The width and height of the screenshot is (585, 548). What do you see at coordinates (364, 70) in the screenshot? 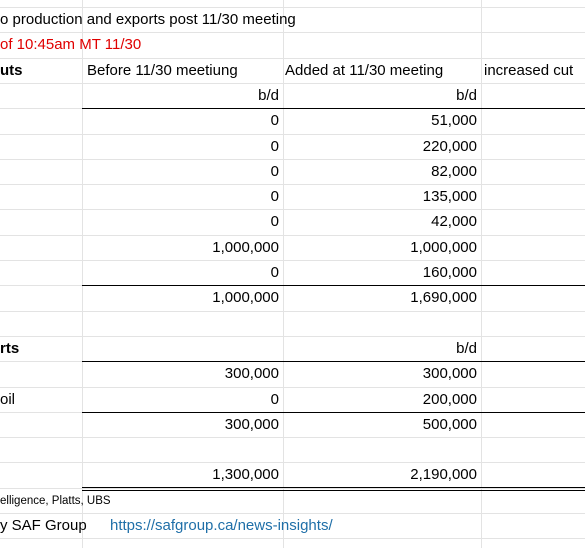
I see `column-header: Added at 11/30 meeting` at bounding box center [364, 70].